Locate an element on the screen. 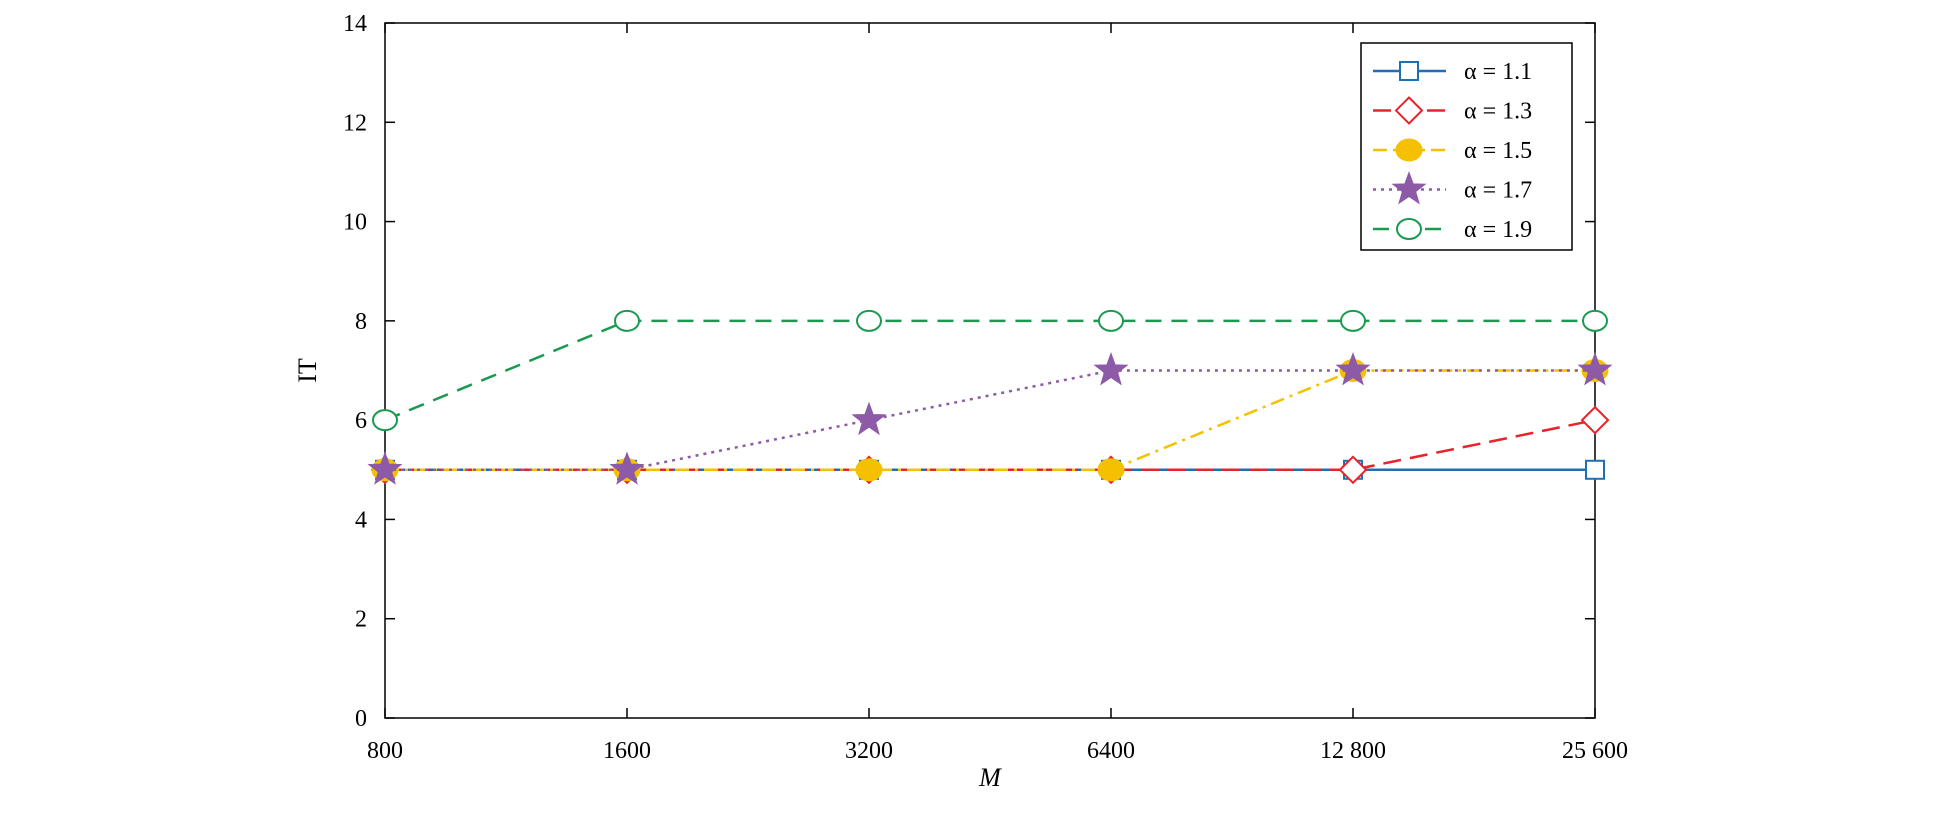 The width and height of the screenshot is (1949, 816). legend-label: α = 1.9 is located at coordinates (1498, 230).